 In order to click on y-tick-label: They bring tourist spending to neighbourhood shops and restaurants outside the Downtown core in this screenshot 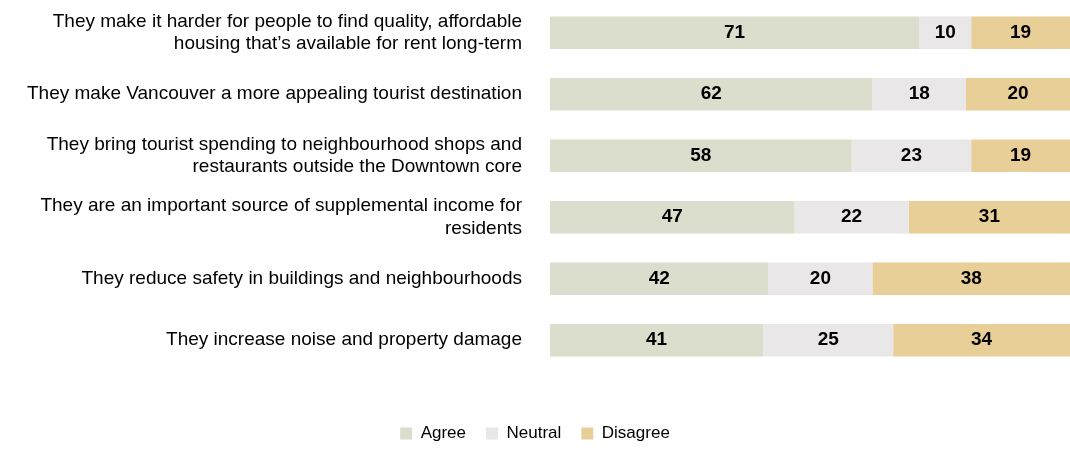, I will do `click(284, 154)`.